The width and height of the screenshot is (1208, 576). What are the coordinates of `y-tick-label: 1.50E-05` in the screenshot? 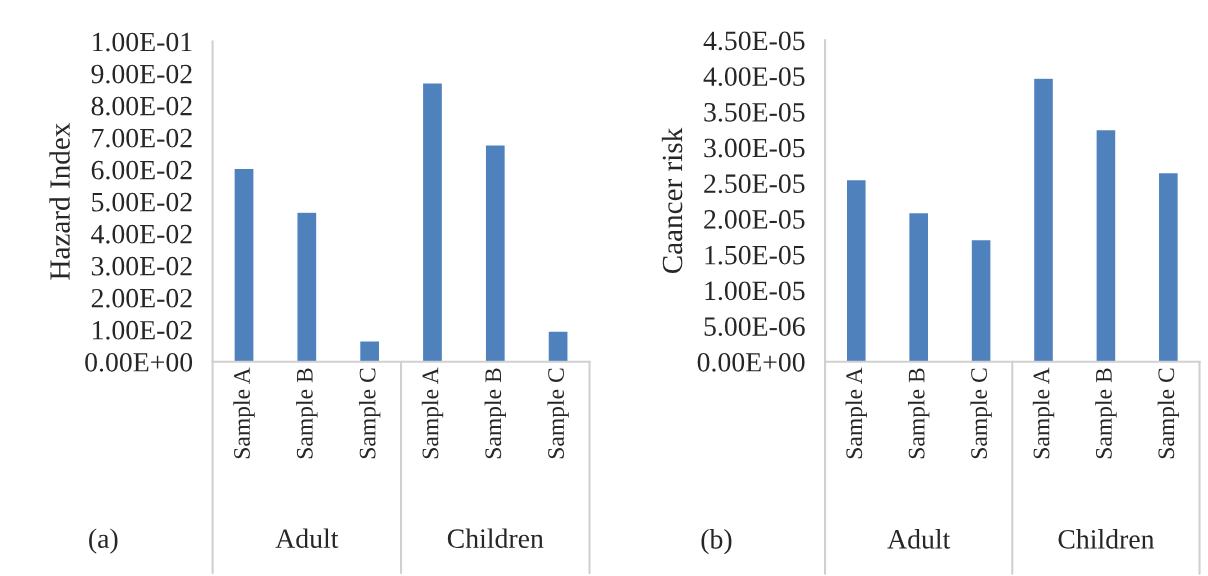 It's located at (755, 255).